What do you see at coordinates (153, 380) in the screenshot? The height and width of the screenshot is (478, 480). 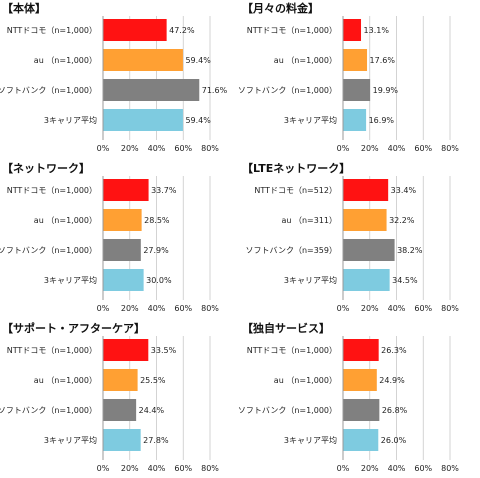 I see `value-label: 25.5%` at bounding box center [153, 380].